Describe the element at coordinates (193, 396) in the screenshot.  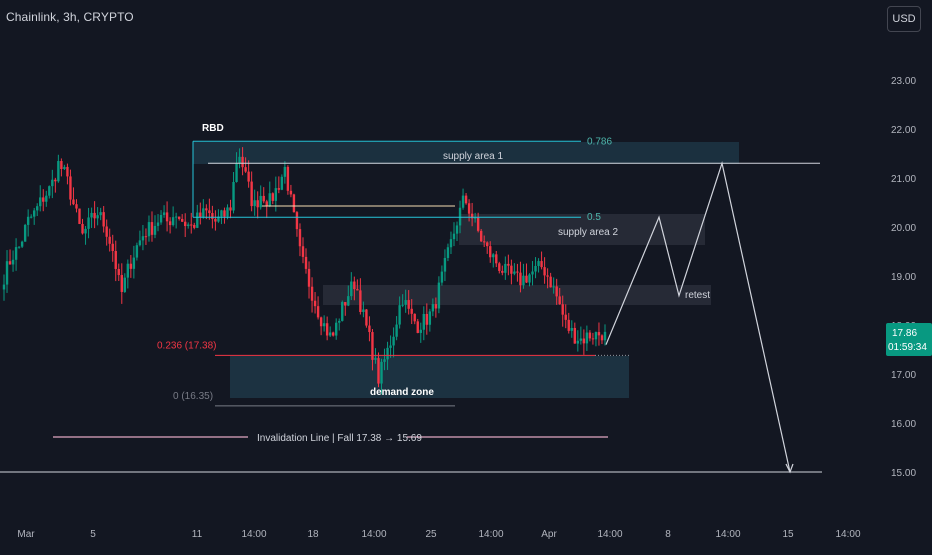
I see `fib-0-label: 0 (16.35)` at that location.